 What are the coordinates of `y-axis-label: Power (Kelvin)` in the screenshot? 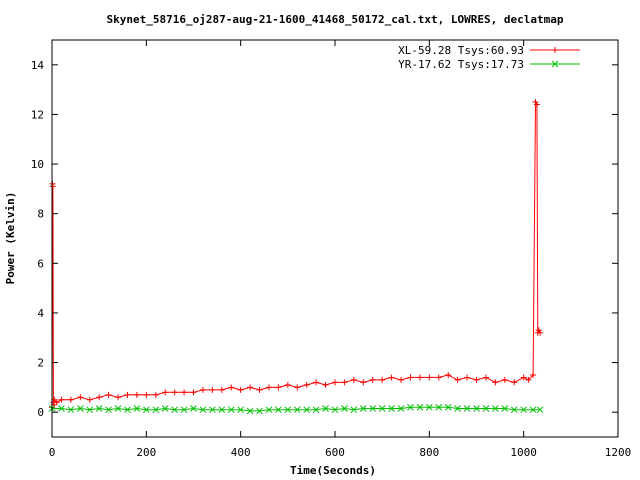 It's located at (10, 238).